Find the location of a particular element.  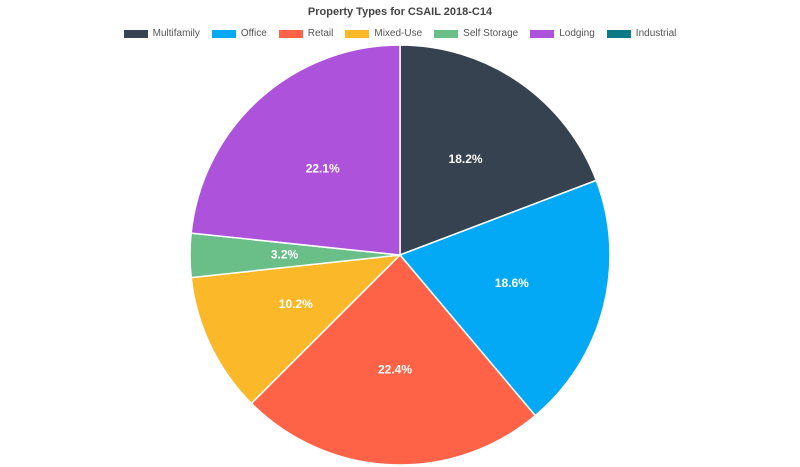

legend-item-lodging: Lodging is located at coordinates (562, 33).